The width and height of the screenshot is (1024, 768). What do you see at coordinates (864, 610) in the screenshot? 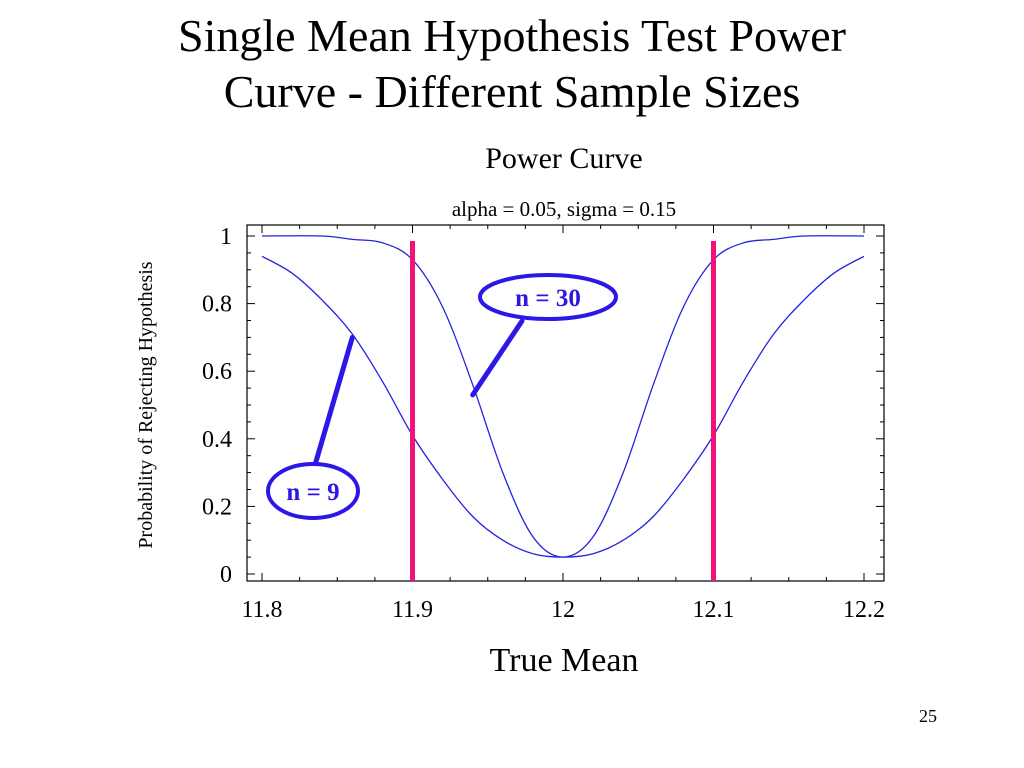
I see `x-tick-label: 12.2` at bounding box center [864, 610].